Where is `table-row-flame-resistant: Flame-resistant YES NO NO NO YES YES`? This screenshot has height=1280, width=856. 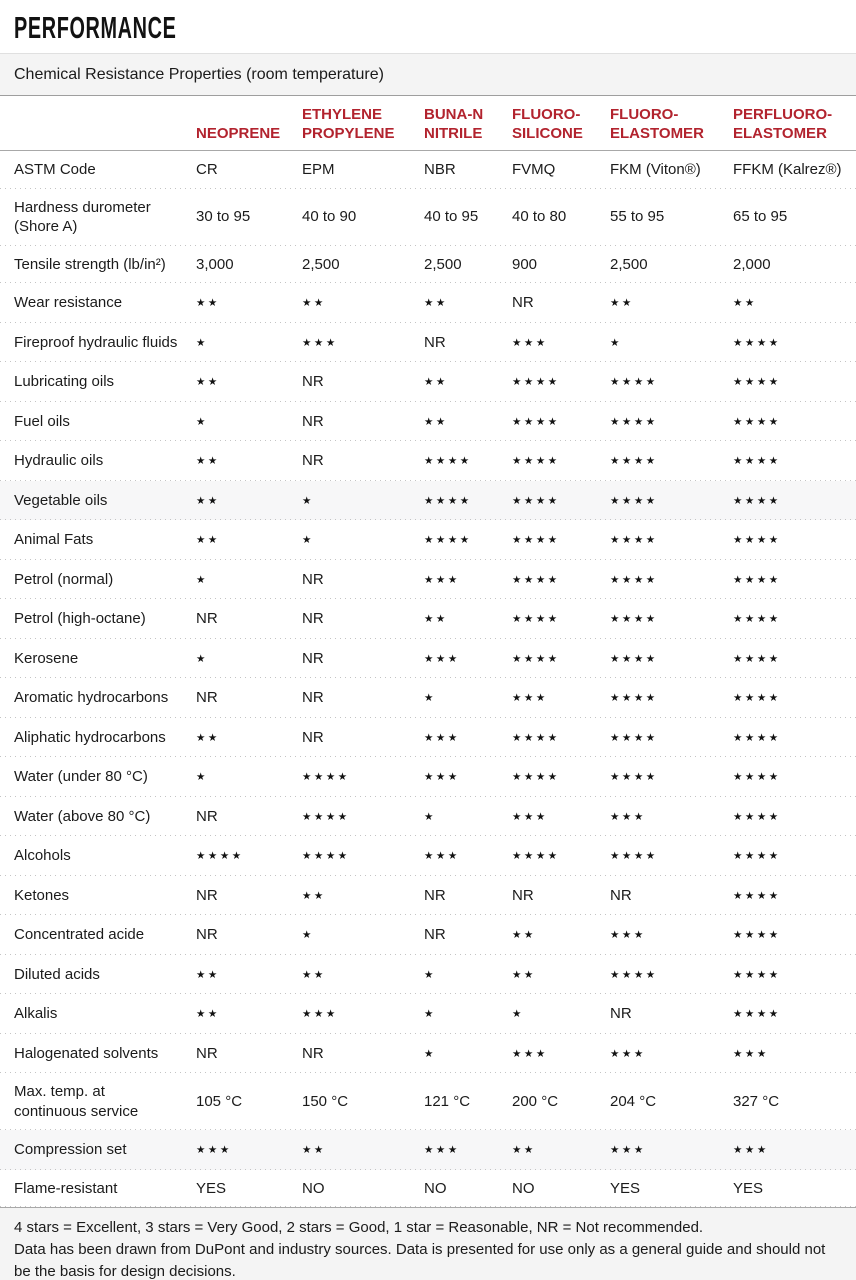 table-row-flame-resistant: Flame-resistant YES NO NO NO YES YES is located at coordinates (428, 1188).